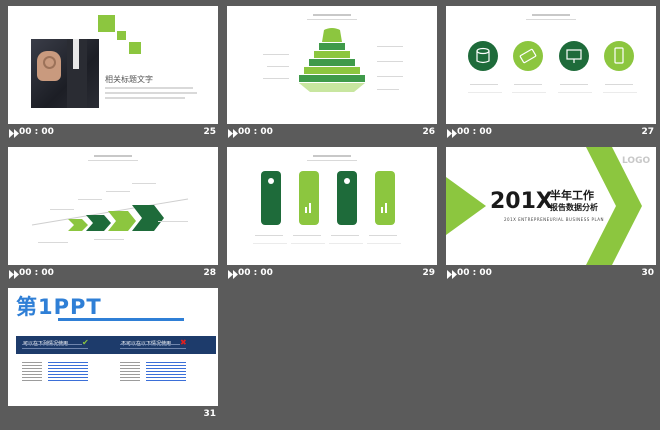 This screenshot has height=430, width=660. I want to click on slide-thumbnail-26: 00 : 00 26, so click(332, 74).